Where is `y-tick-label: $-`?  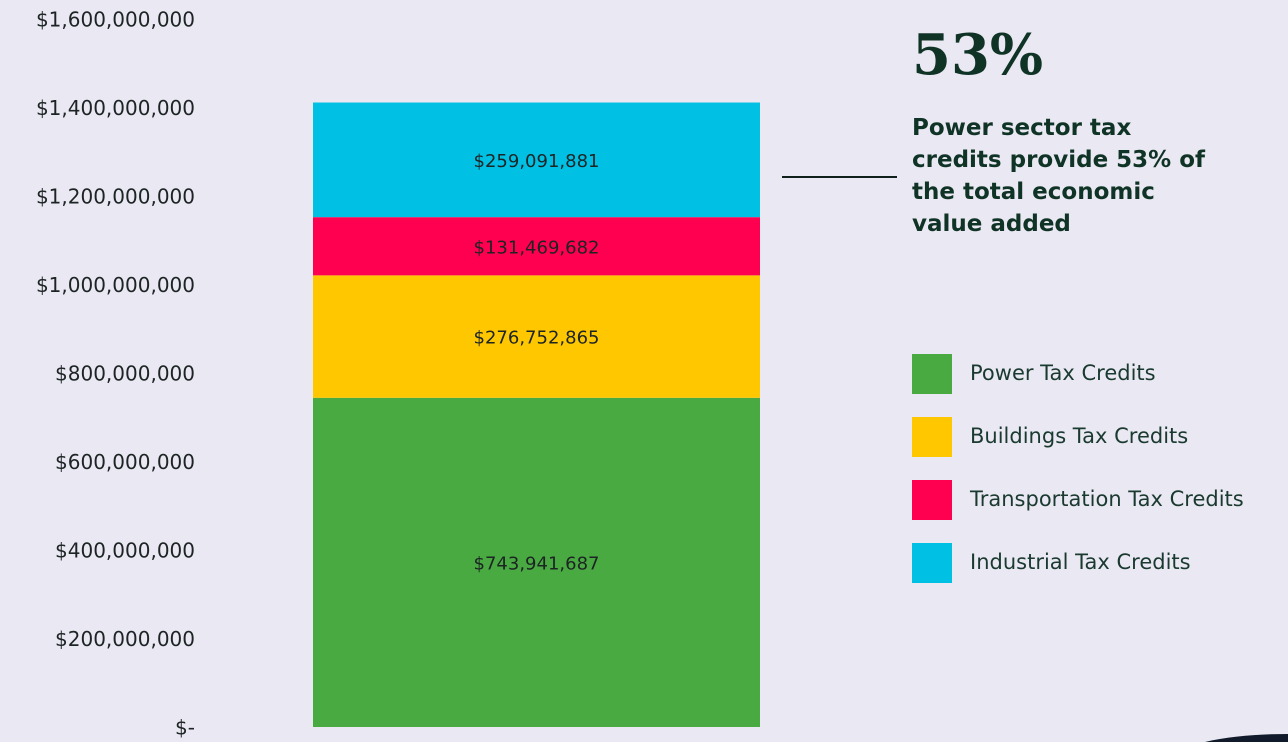 y-tick-label: $- is located at coordinates (185, 728).